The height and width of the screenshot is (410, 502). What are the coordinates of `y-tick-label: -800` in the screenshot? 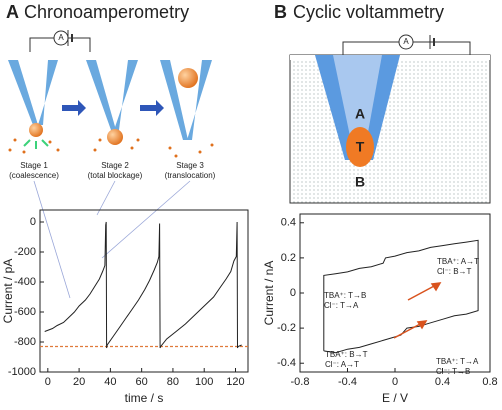 It's located at (25, 342).